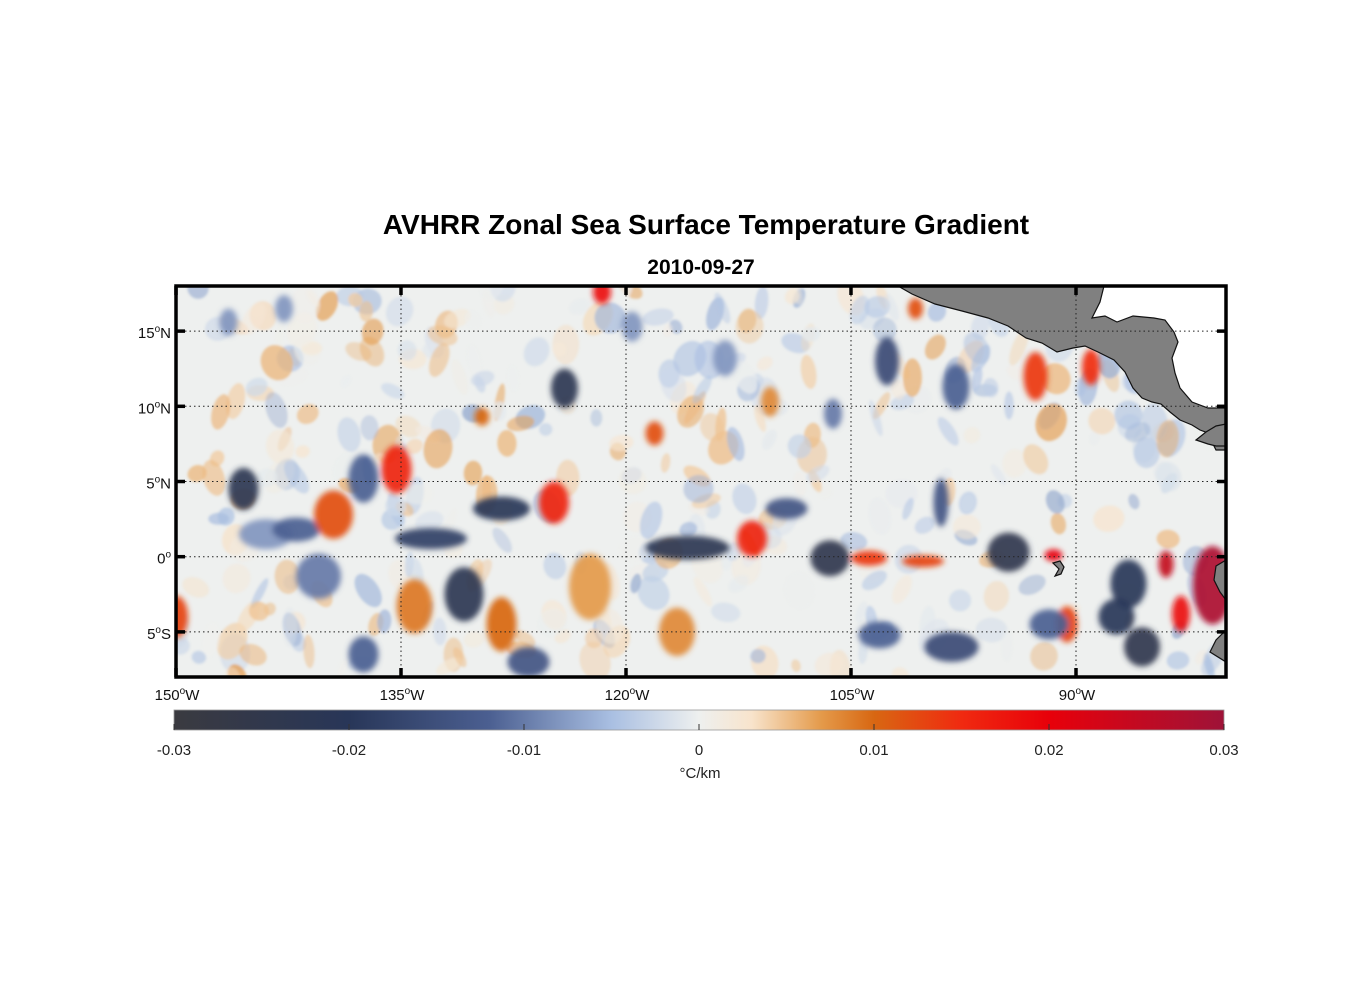  I want to click on y-tick-label: 5oN, so click(158, 484).